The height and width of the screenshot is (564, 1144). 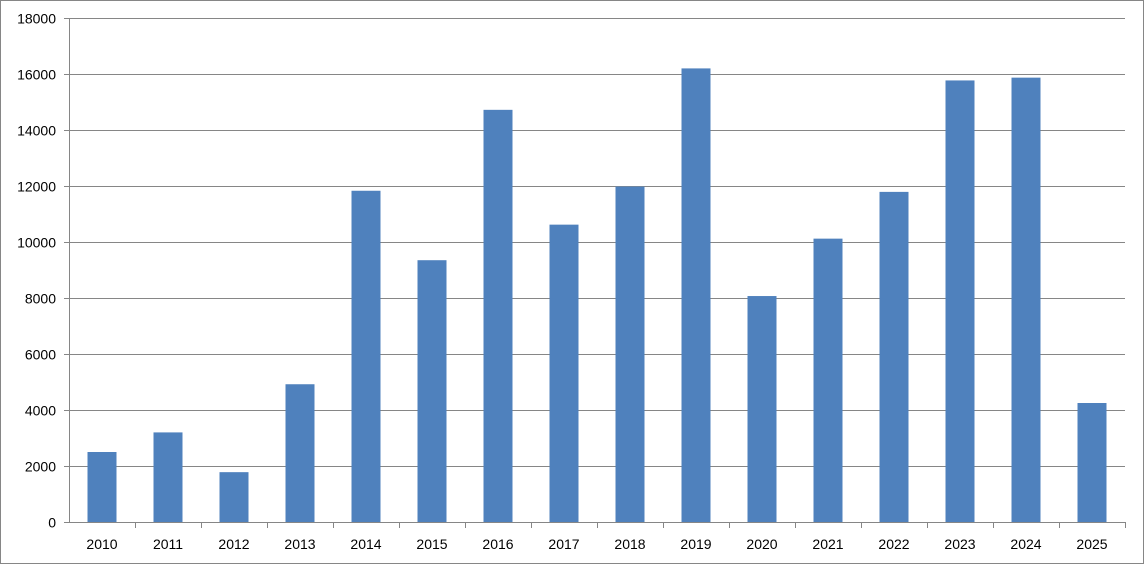 I want to click on y-tick-label: 2000, so click(x=40, y=467).